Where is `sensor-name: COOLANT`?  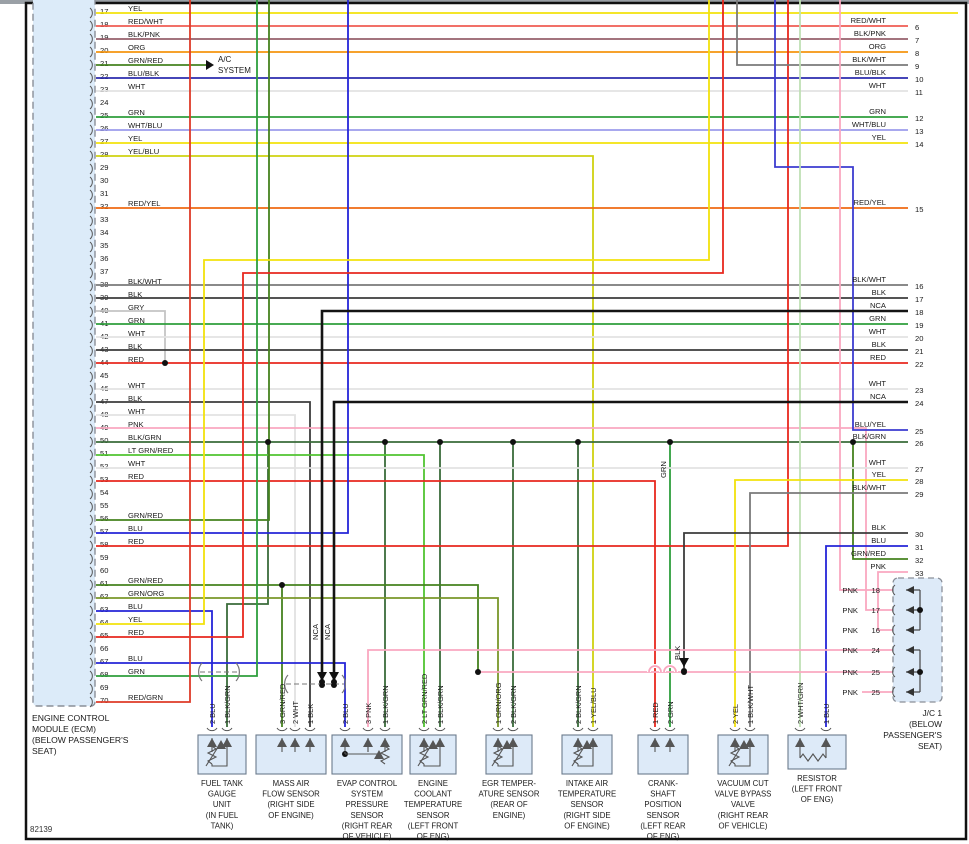 sensor-name: COOLANT is located at coordinates (433, 794).